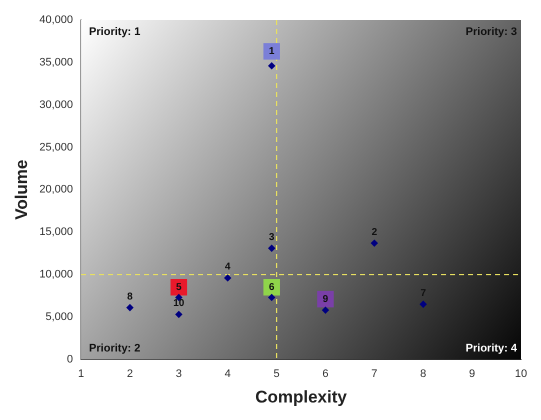  Describe the element at coordinates (492, 348) in the screenshot. I see `annotation: Priority: 4` at that location.